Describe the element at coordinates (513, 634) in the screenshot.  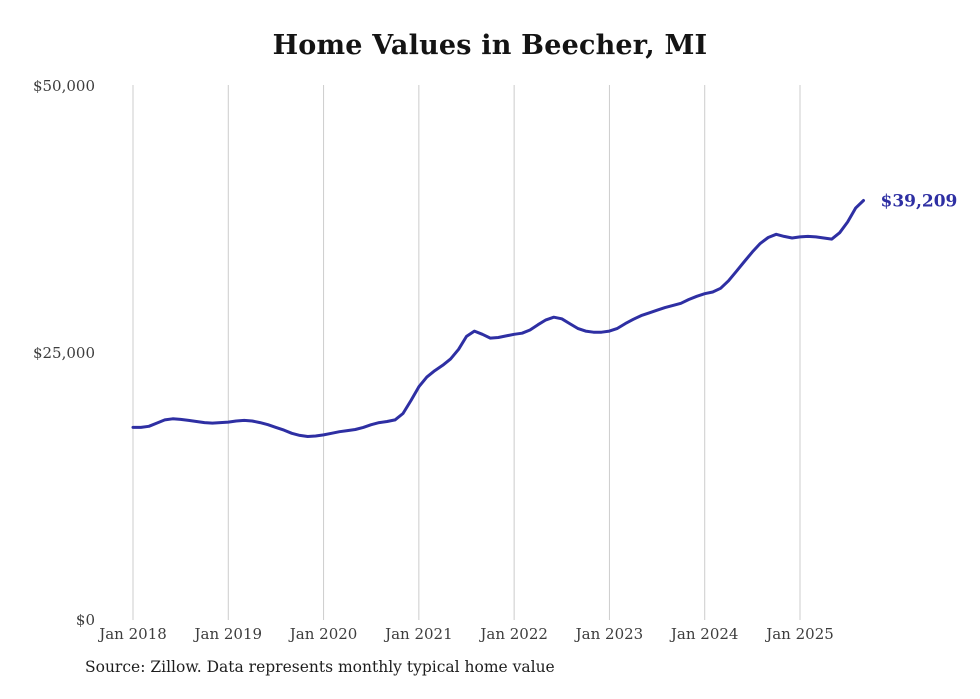
I see `x-tick-label-2022: Jan 2022` at that location.